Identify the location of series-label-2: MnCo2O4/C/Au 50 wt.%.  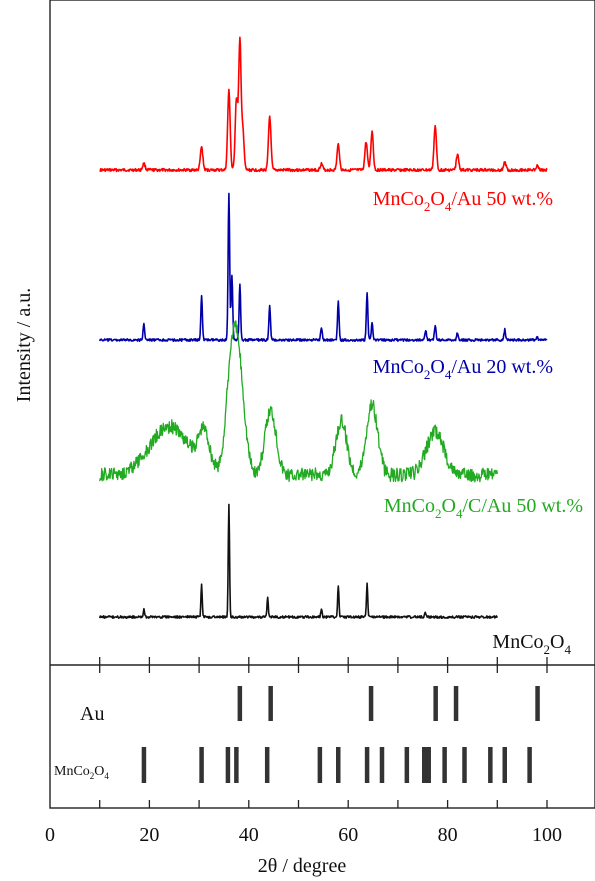
(483, 508).